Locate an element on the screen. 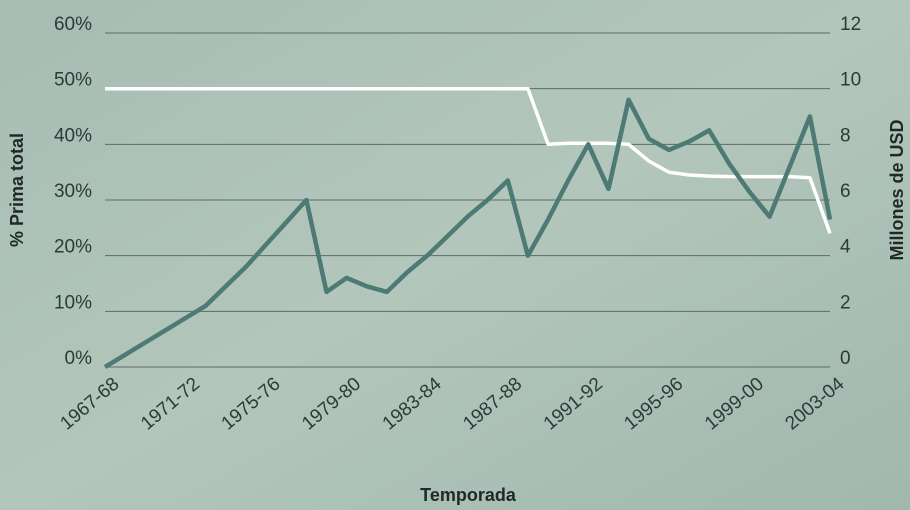 The width and height of the screenshot is (910, 510). y-tick-label: 20% is located at coordinates (73, 247).